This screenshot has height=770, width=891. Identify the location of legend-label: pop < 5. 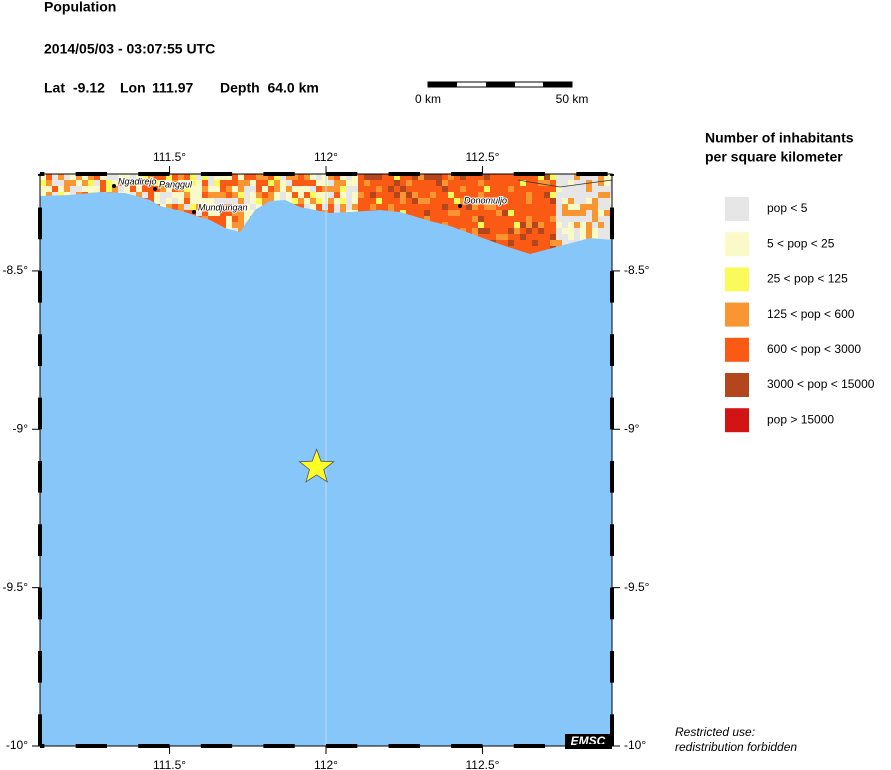
(787, 208).